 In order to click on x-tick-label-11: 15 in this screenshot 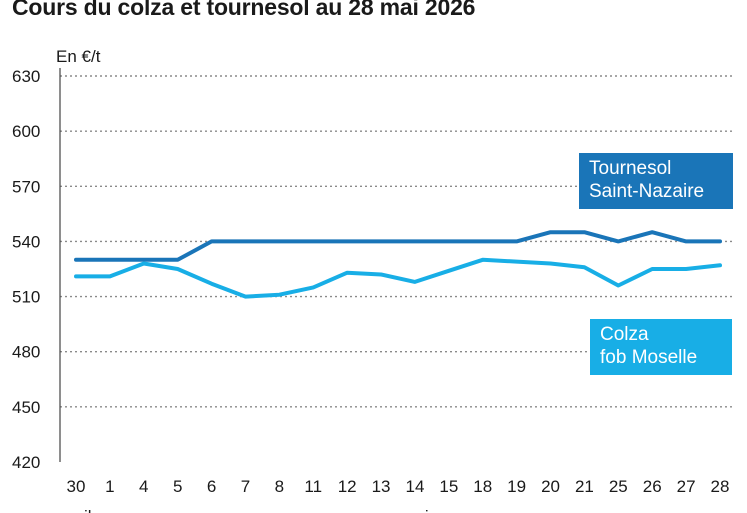, I will do `click(448, 486)`.